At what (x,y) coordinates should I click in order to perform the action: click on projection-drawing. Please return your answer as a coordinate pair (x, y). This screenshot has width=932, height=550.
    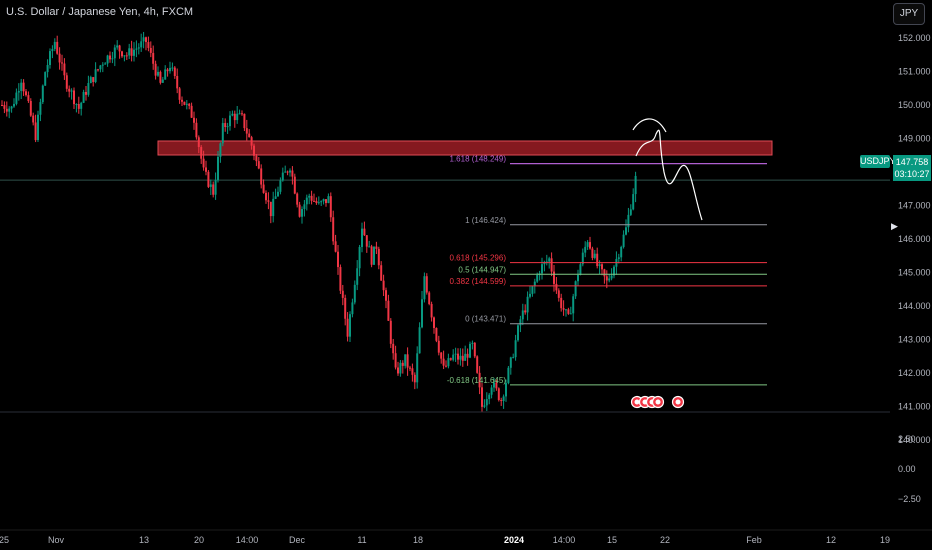
    Looking at the image, I should click on (667, 169).